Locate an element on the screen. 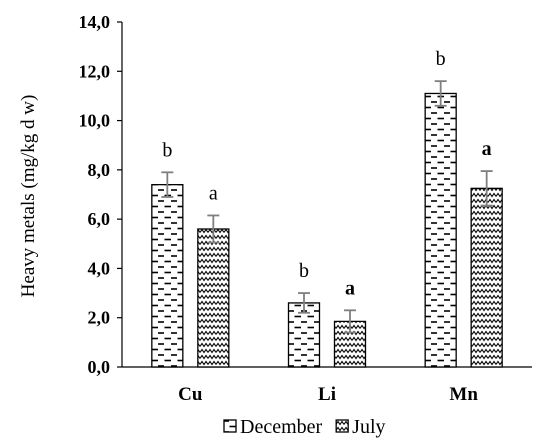 The height and width of the screenshot is (443, 534). legend: December July is located at coordinates (304, 427).